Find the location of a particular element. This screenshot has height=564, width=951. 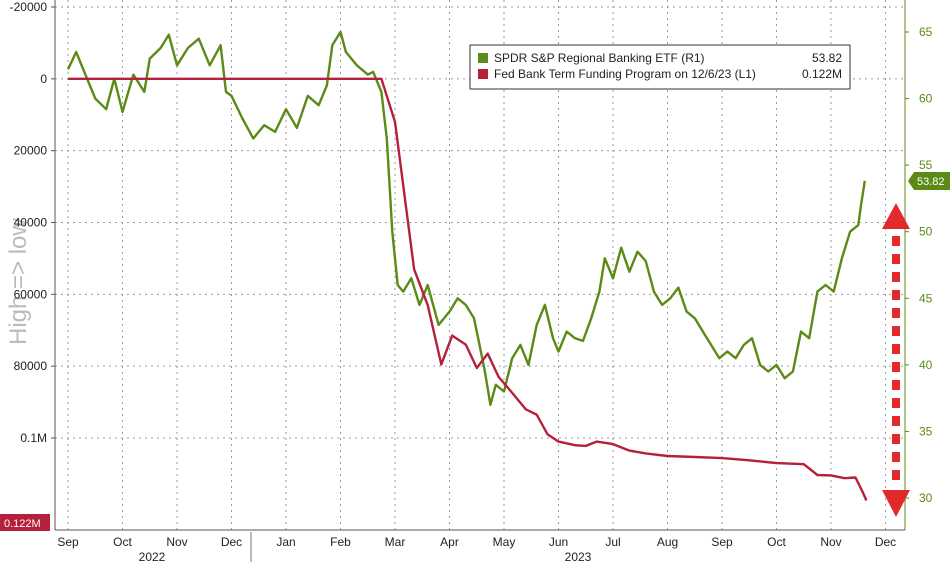

right-axis-tick-label: 45 is located at coordinates (926, 298).